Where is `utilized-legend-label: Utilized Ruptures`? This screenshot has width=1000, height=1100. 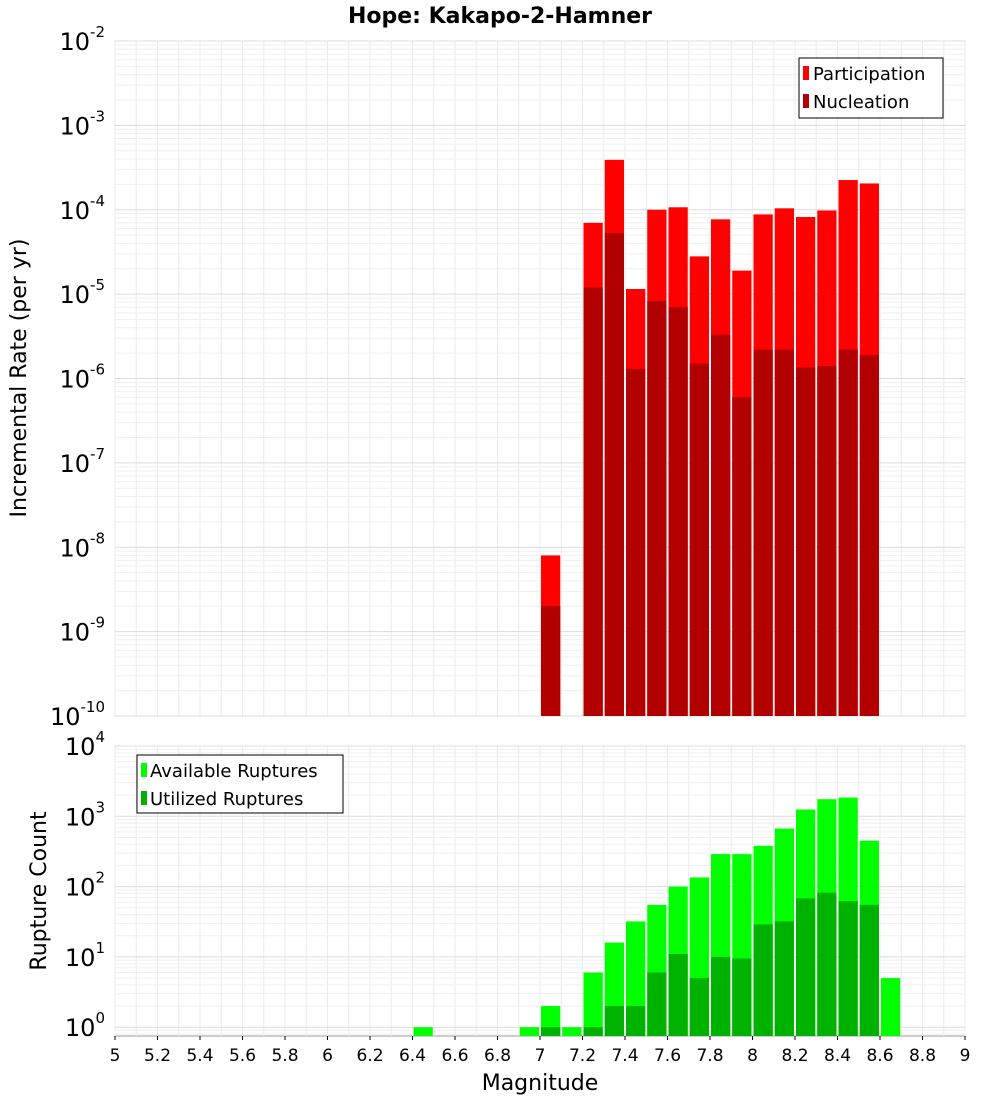 utilized-legend-label: Utilized Ruptures is located at coordinates (226, 799).